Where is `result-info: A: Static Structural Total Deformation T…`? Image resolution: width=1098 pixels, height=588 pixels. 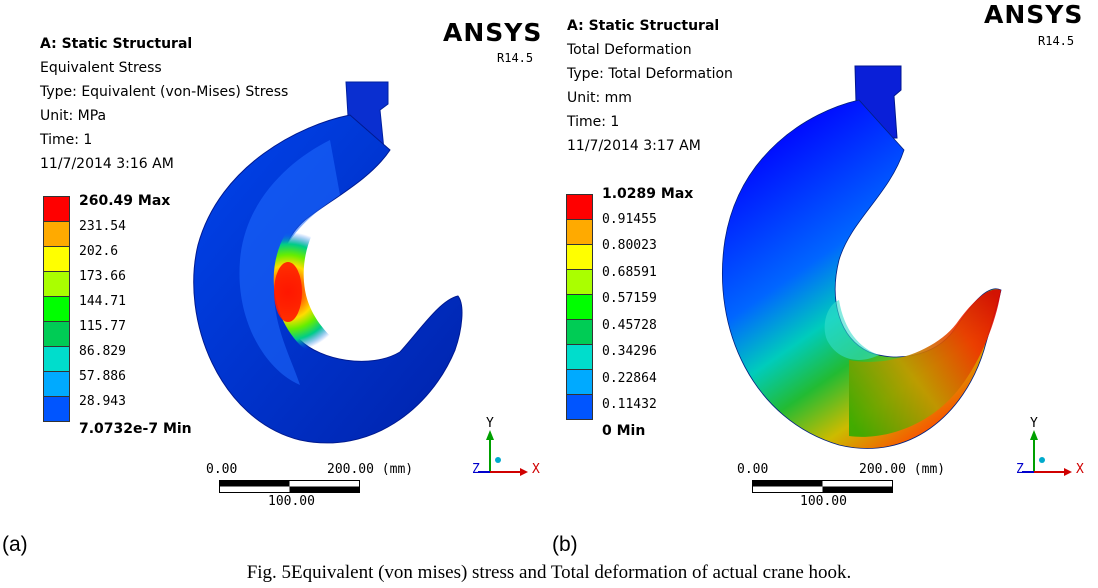
result-info: A: Static Structural Total Deformation T… is located at coordinates (650, 86).